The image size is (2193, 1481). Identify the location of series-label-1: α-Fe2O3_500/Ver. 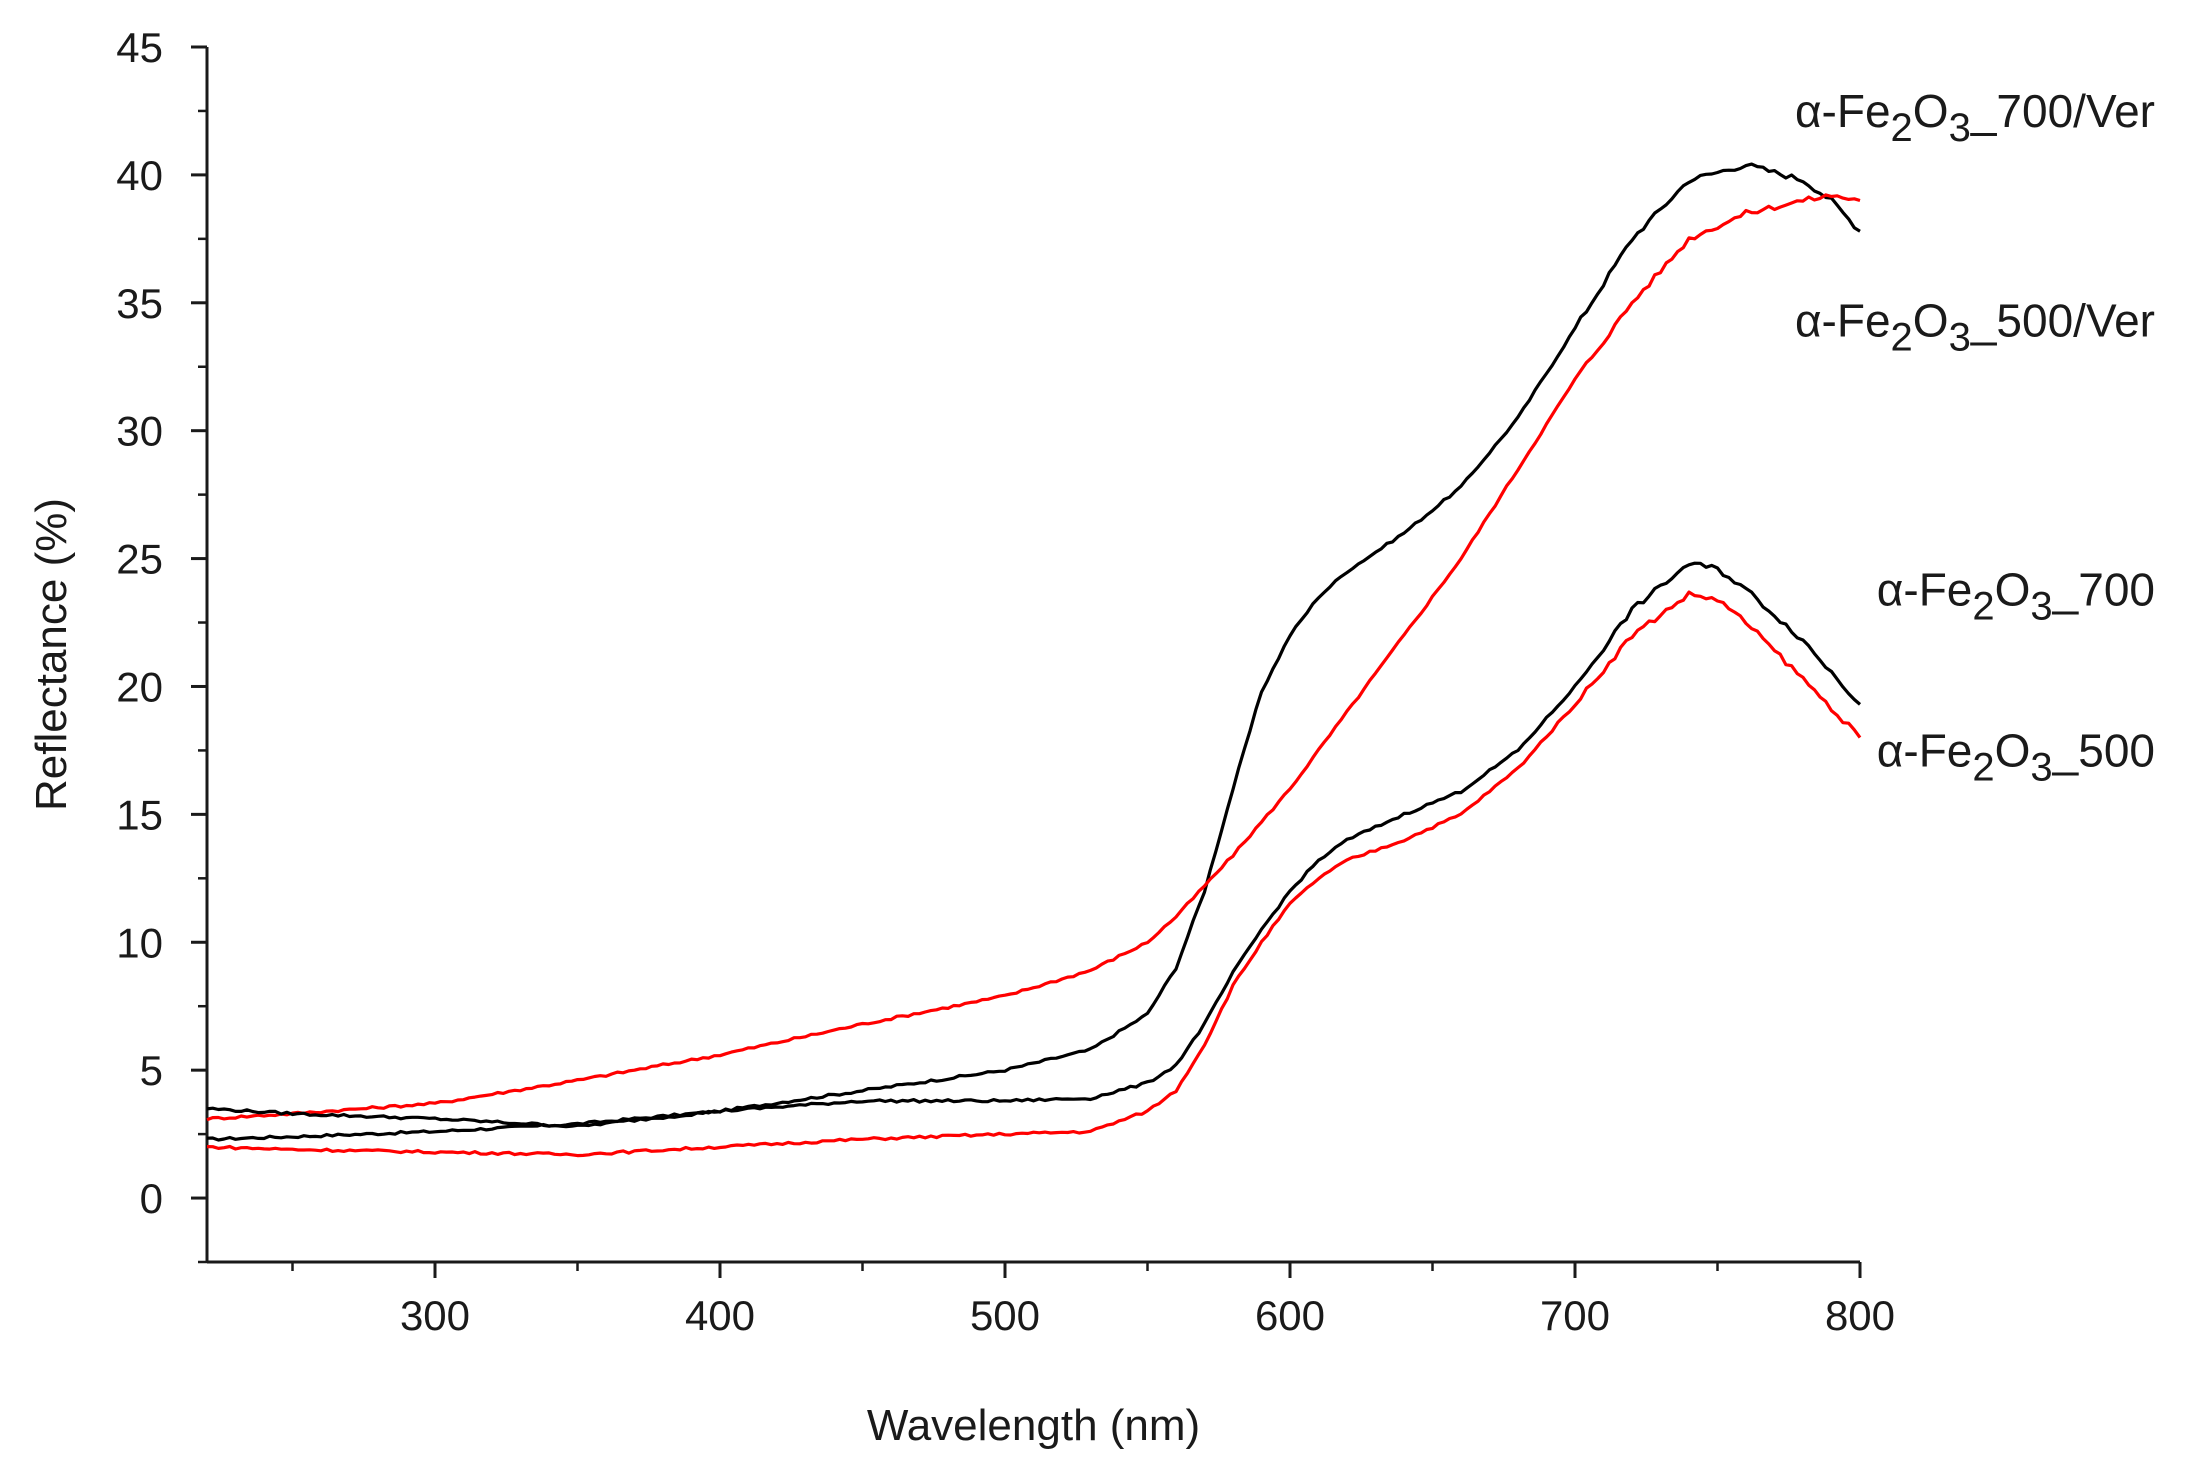
(1975, 327).